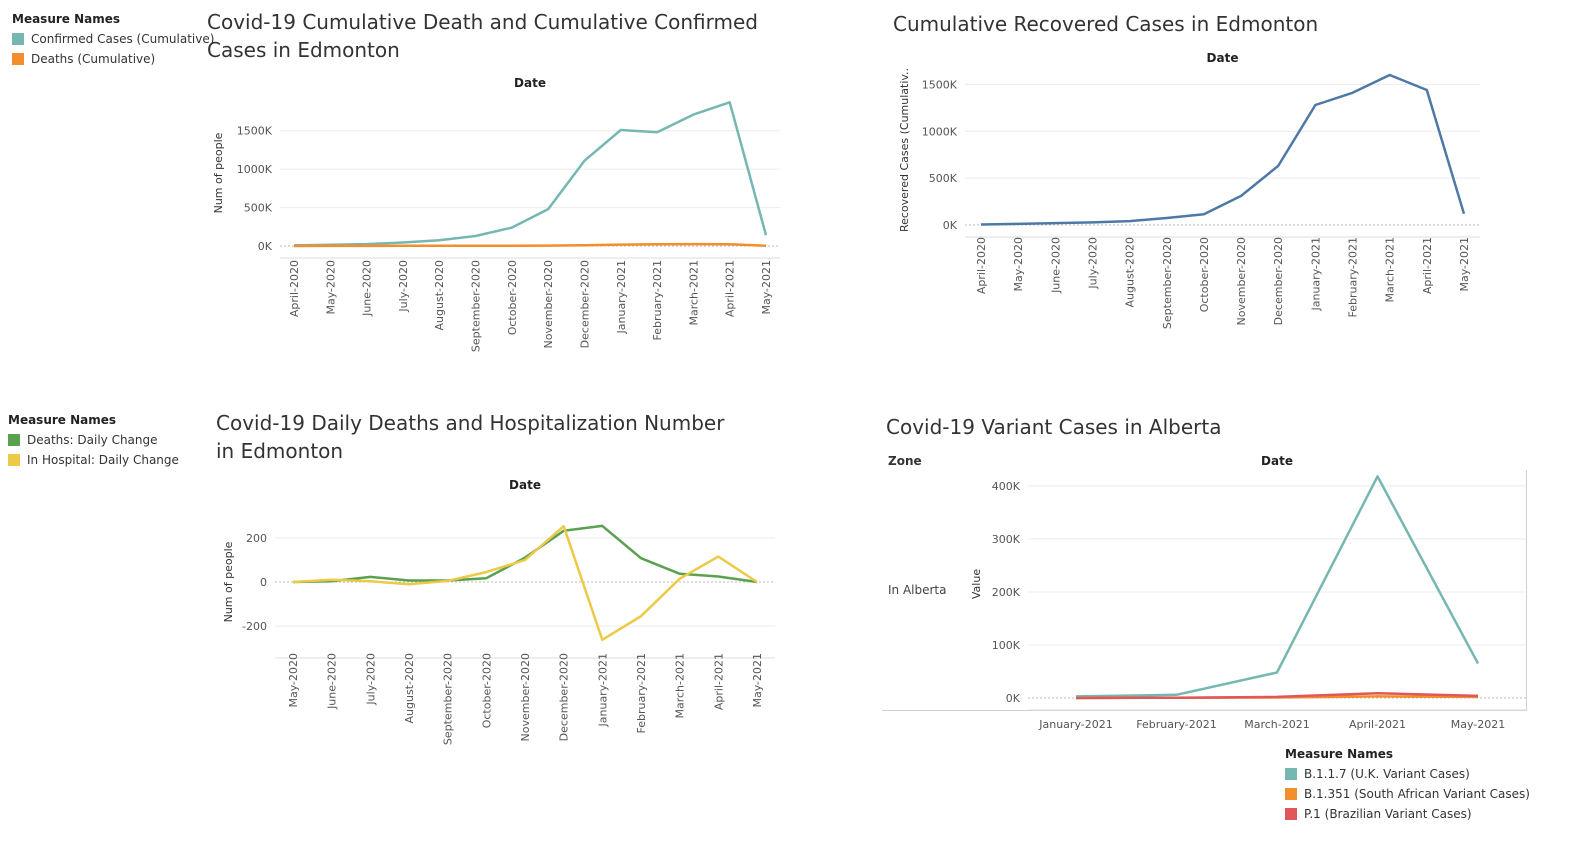 This screenshot has height=855, width=1582. Describe the element at coordinates (1291, 814) in the screenshot. I see `swatch-red` at that location.